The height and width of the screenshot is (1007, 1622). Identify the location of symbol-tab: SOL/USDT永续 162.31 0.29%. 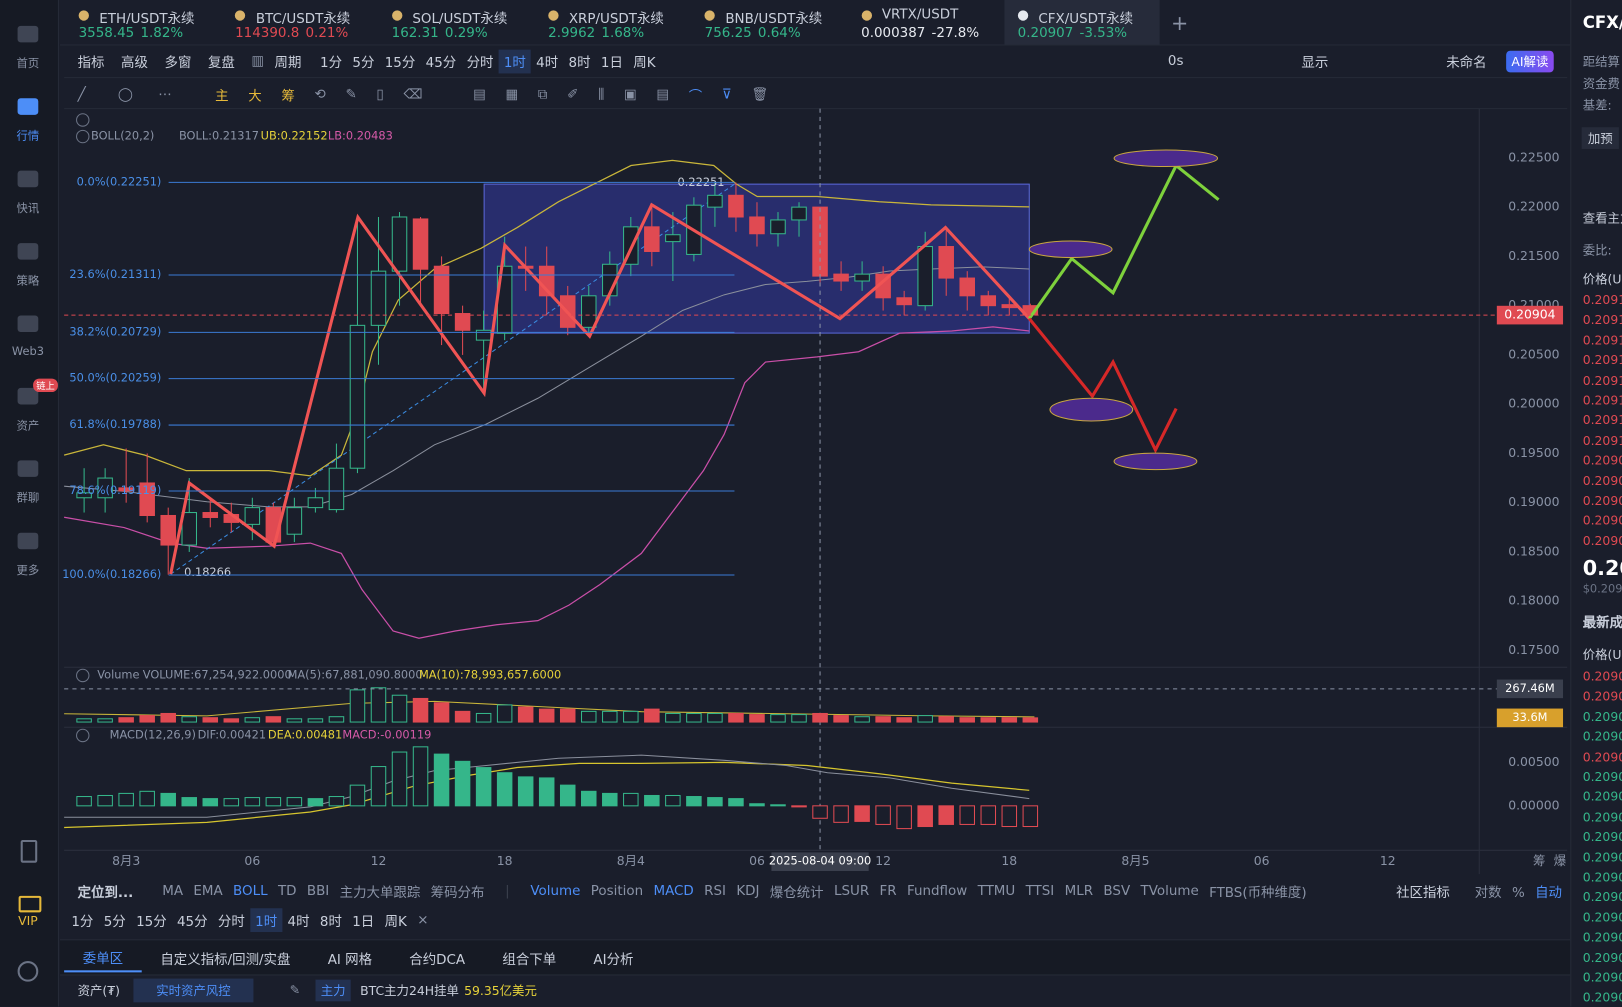
(455, 22).